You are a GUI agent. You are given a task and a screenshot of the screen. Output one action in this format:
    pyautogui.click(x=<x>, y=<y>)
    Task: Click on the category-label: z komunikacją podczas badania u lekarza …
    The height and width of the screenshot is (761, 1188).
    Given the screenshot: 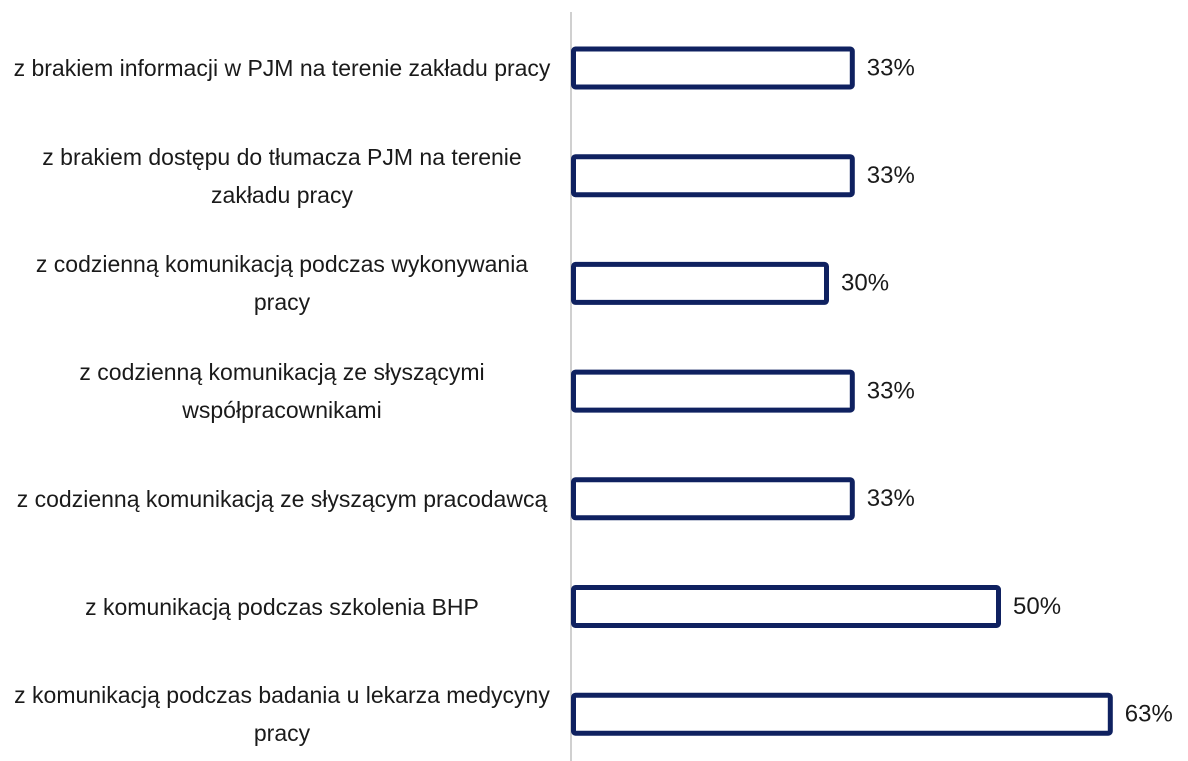 What is the action you would take?
    pyautogui.click(x=282, y=714)
    